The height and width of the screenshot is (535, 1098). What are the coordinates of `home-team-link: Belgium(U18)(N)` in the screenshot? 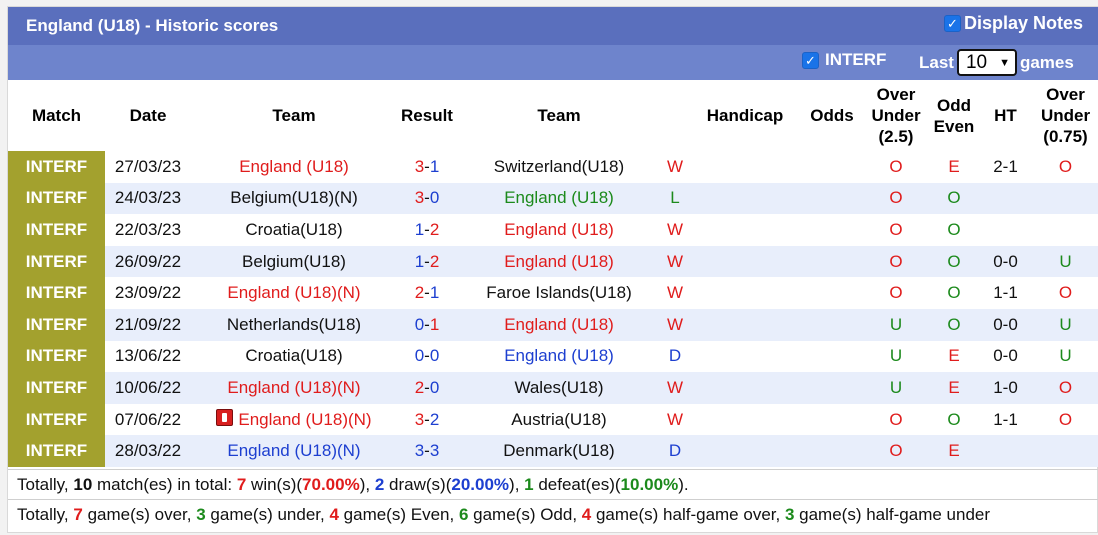 It's located at (294, 198).